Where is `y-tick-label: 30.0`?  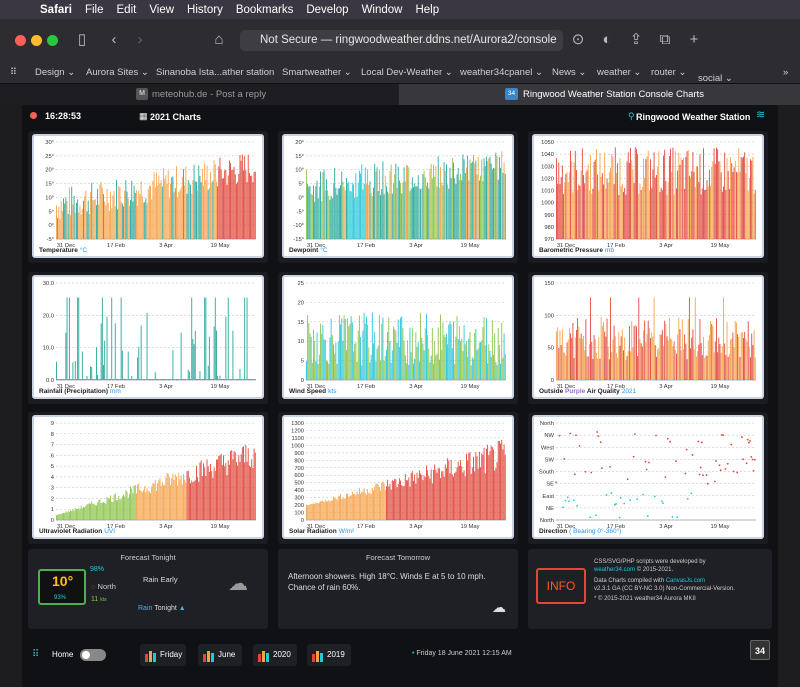
y-tick-label: 30.0 is located at coordinates (48, 284).